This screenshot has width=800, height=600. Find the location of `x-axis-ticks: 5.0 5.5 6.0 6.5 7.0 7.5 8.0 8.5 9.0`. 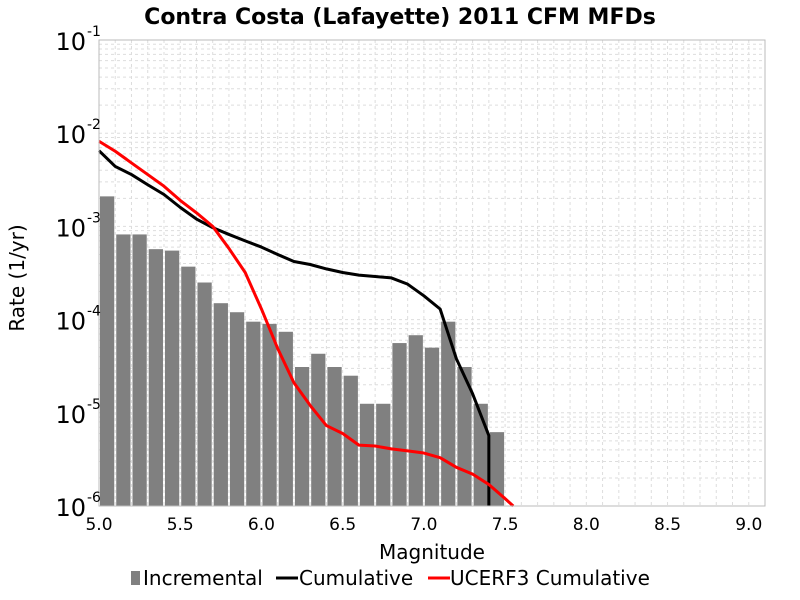

x-axis-ticks: 5.0 5.5 6.0 6.5 7.0 7.5 8.0 8.5 9.0 is located at coordinates (423, 525).